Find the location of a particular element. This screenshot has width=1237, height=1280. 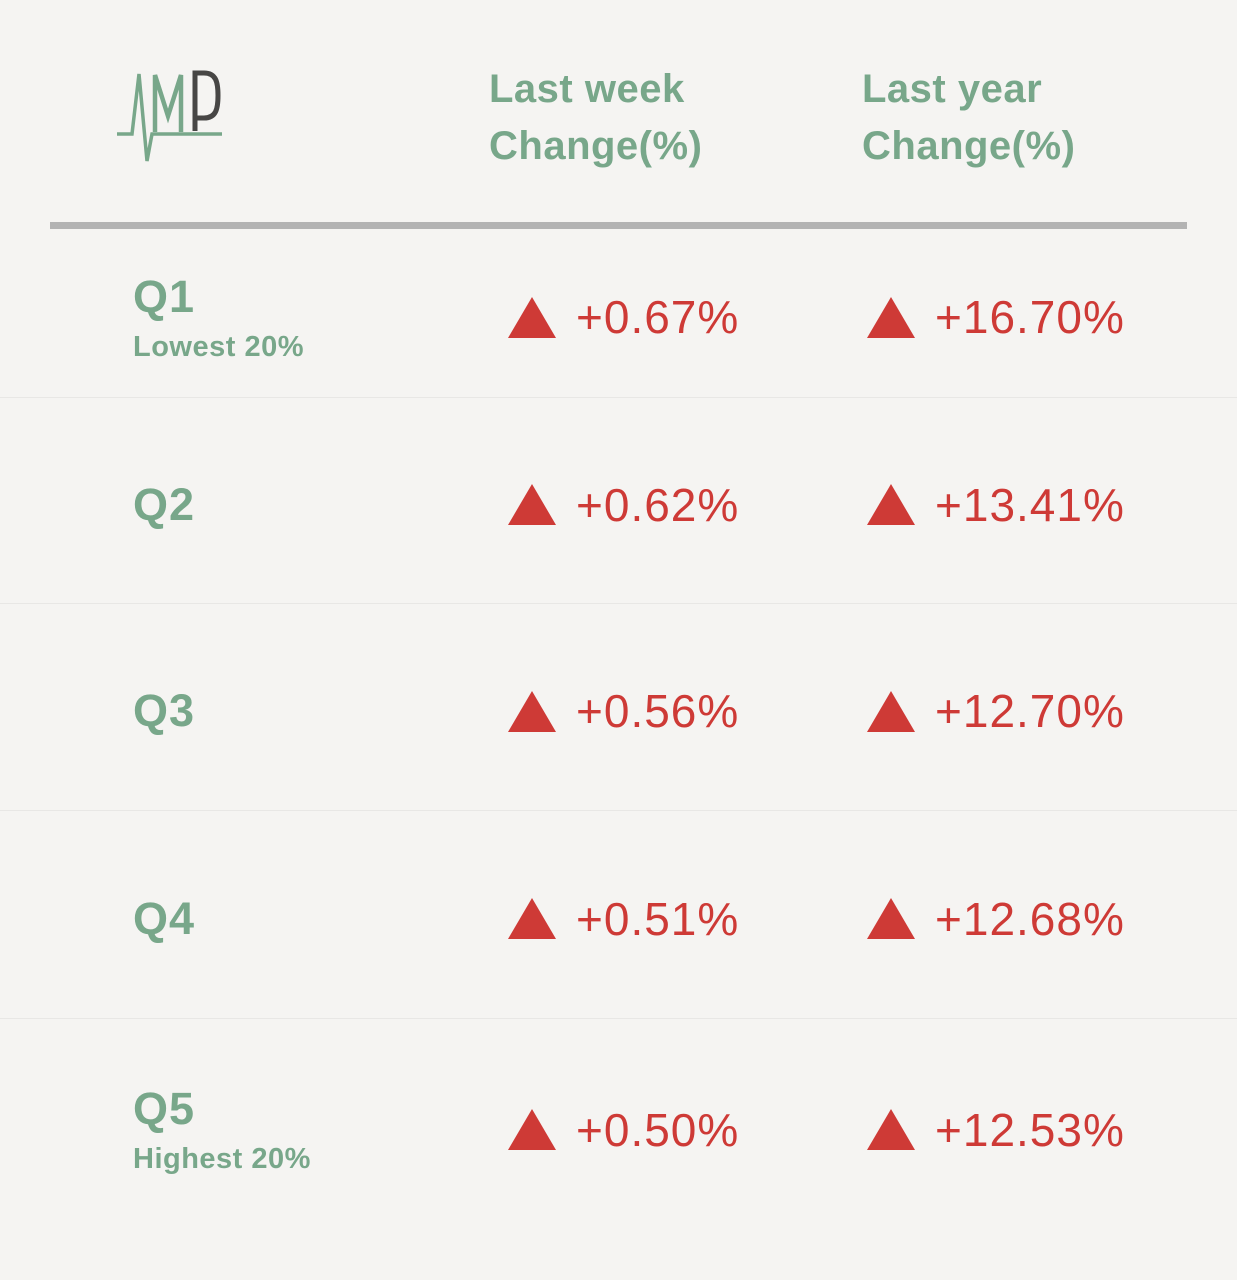

last-year-change-value: +12.70% is located at coordinates (1030, 711).